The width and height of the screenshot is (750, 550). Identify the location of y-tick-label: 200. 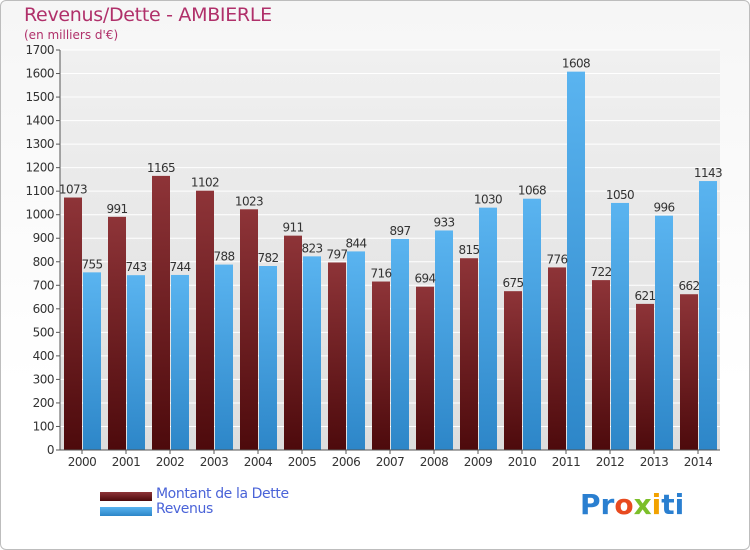
(43, 403).